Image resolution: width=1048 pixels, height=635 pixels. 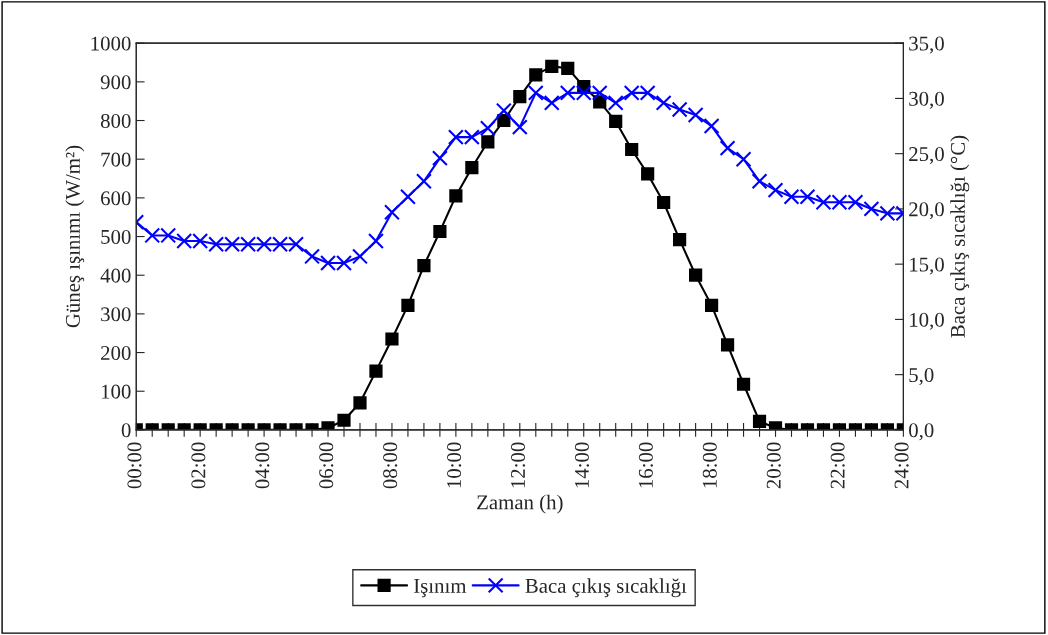 I want to click on x-tick-label: 16:00, so click(x=645, y=465).